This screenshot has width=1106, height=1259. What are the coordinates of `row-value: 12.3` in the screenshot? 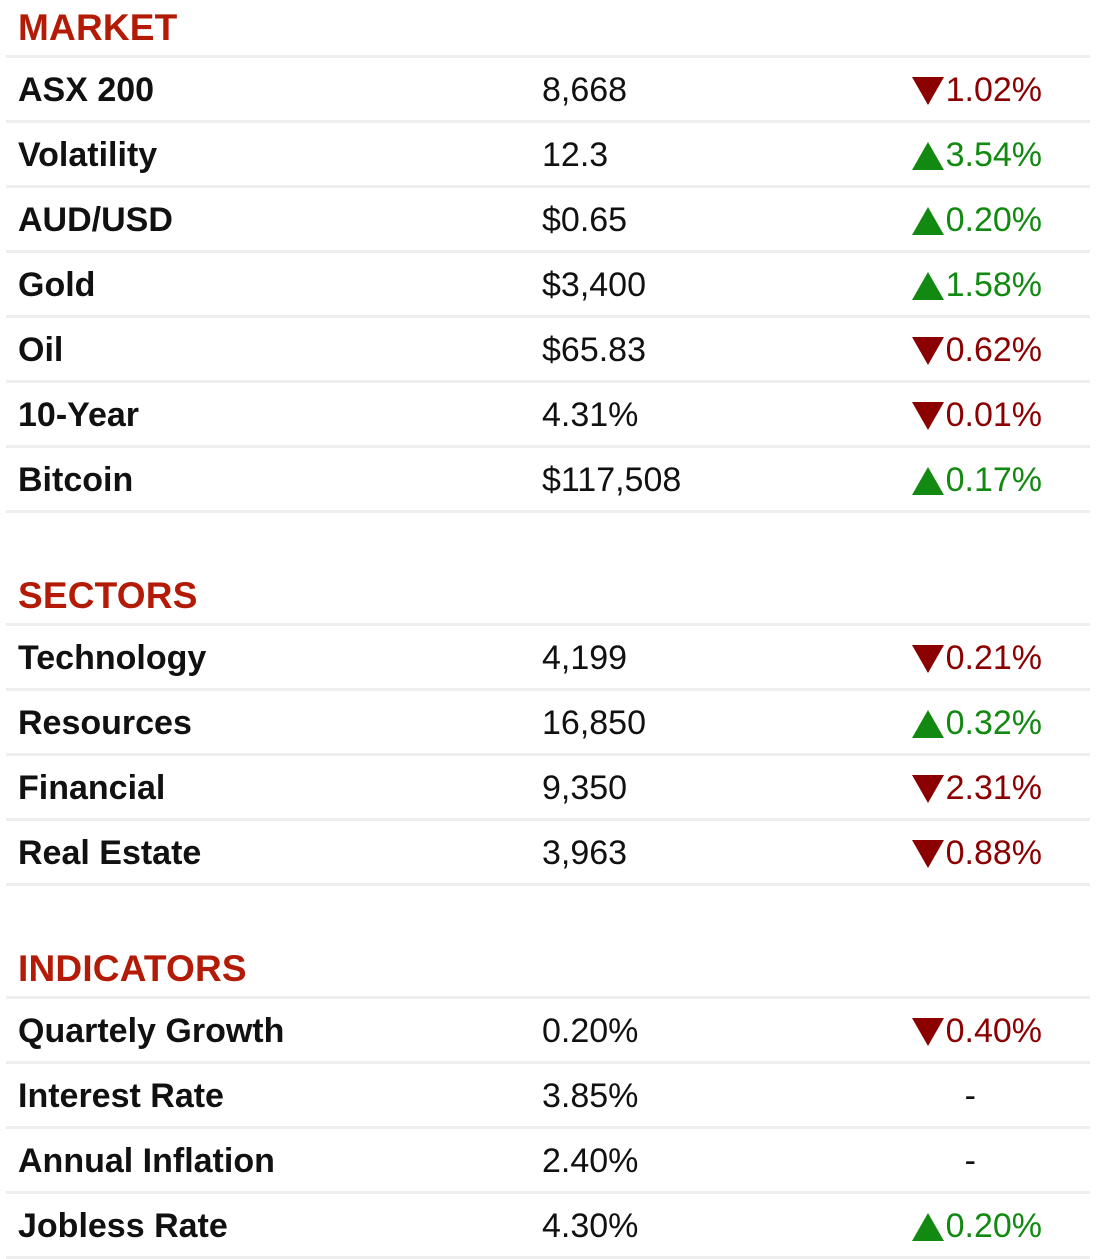 It's located at (575, 155).